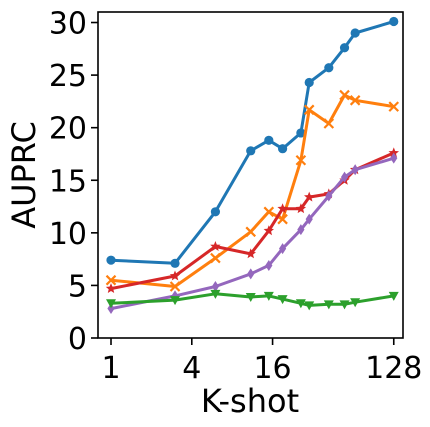 Image resolution: width=430 pixels, height=427 pixels. Describe the element at coordinates (68, 76) in the screenshot. I see `y-tick-label: 25` at that location.